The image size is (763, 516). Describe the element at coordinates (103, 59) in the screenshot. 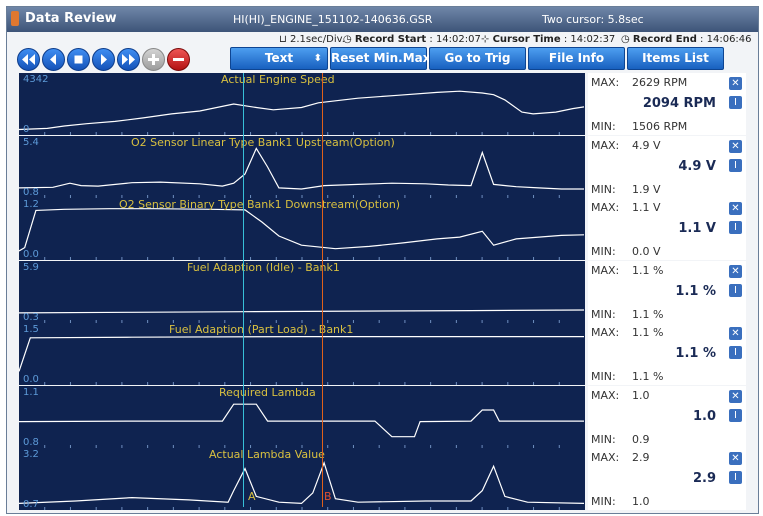

I see `step-forward-icon` at that location.